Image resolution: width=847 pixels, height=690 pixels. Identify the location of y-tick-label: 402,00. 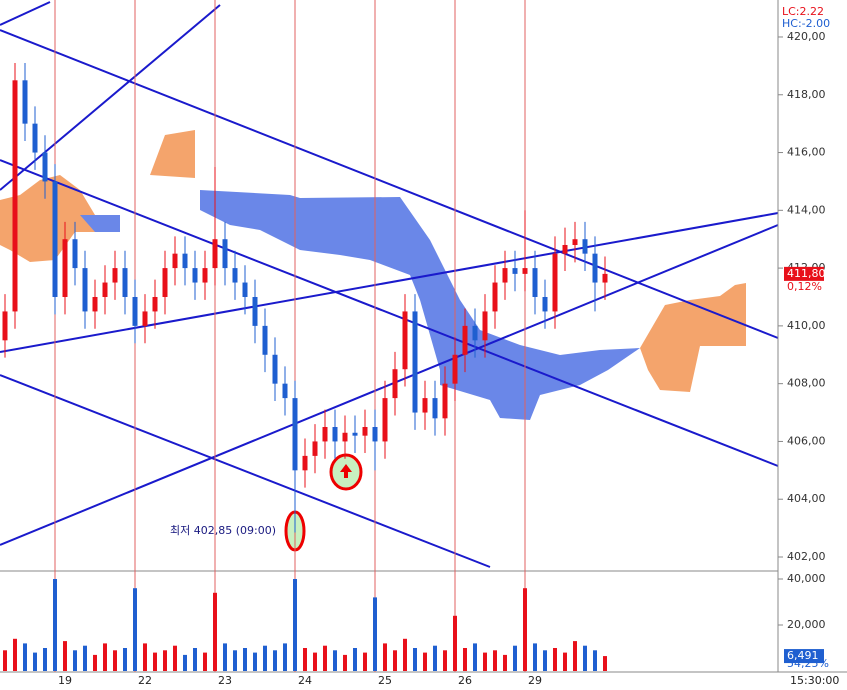
(806, 556).